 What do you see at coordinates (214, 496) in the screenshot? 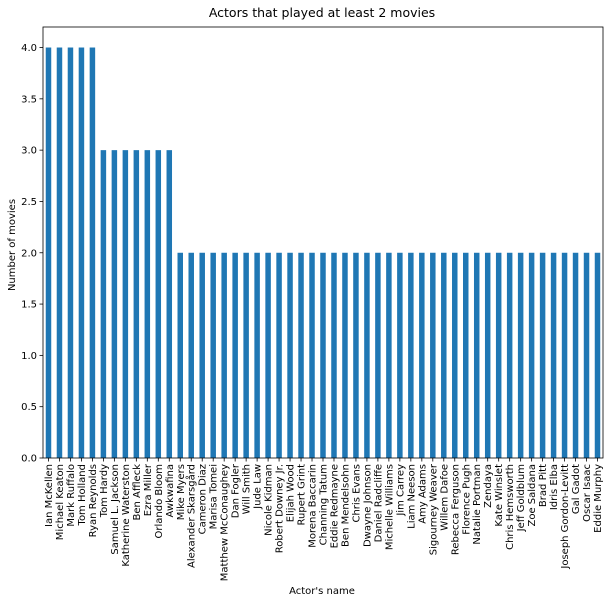
I see `x-tick-label: Marisa Tomei` at bounding box center [214, 496].